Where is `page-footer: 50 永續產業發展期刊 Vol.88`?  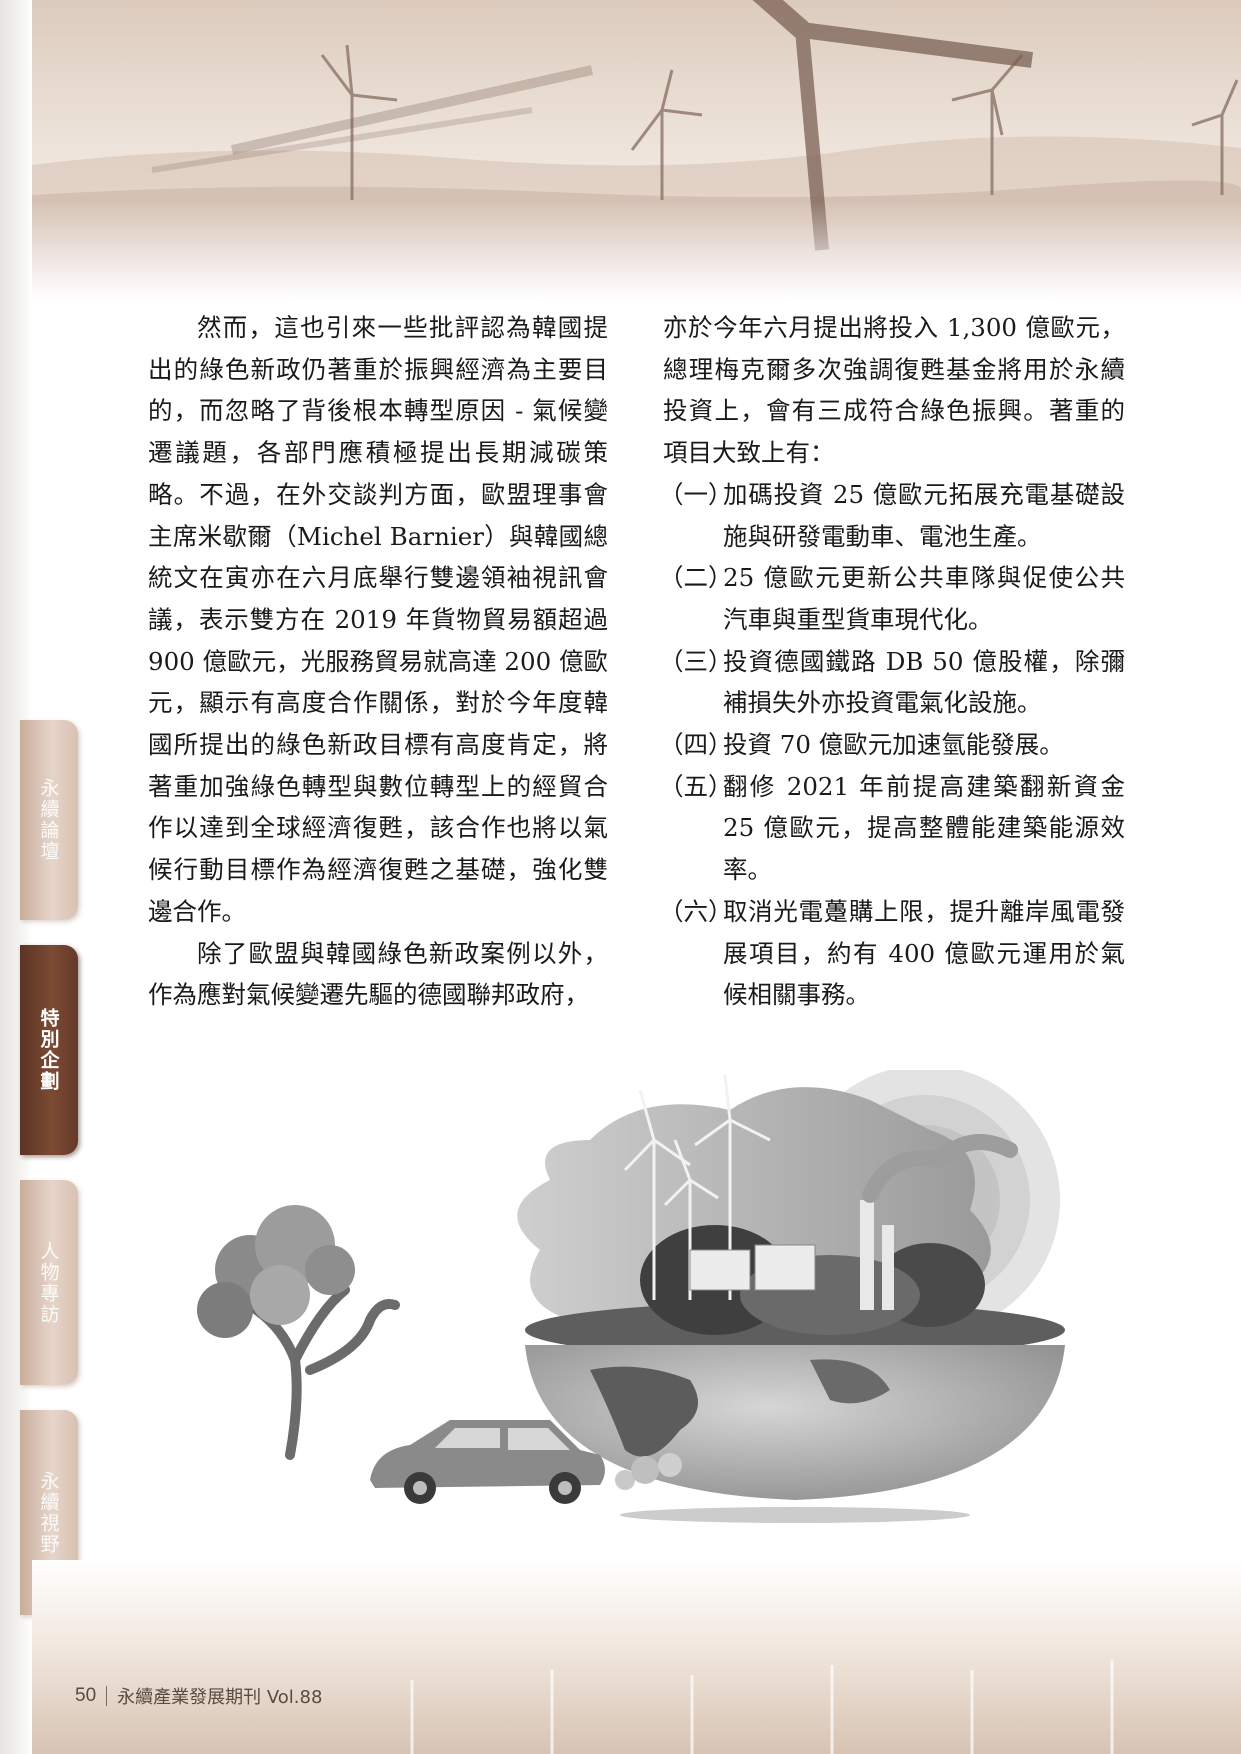 page-footer: 50 永續產業發展期刊 Vol.88 is located at coordinates (198, 1696).